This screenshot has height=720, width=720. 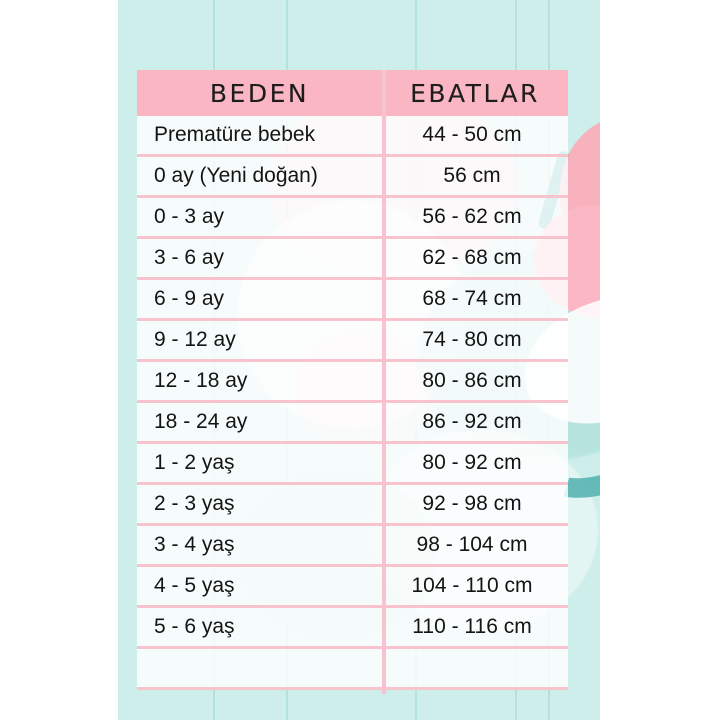 I want to click on table-row: 3 - 6 ay 62 - 68 cm, so click(x=352, y=259).